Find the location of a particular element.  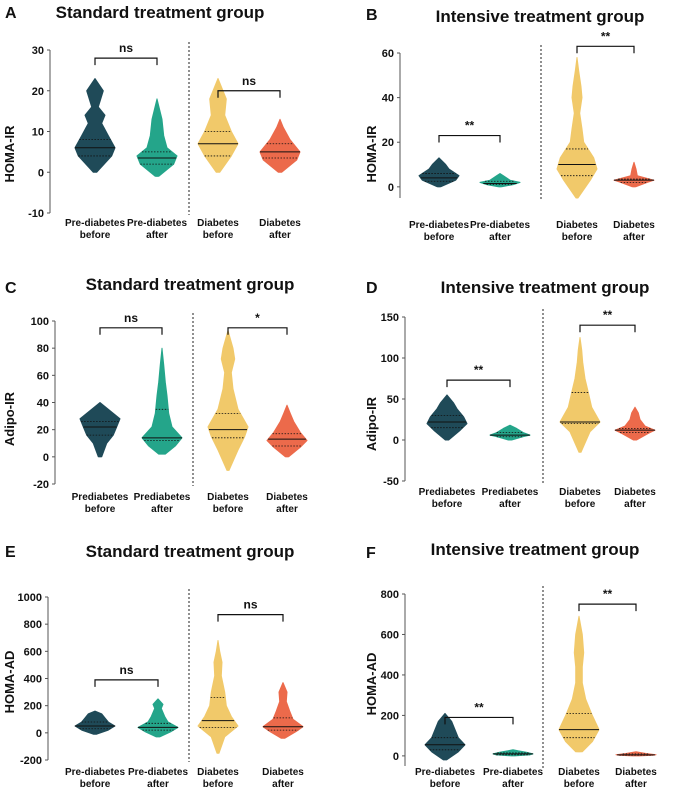

chart-title: Intensive treatment group is located at coordinates (545, 287).